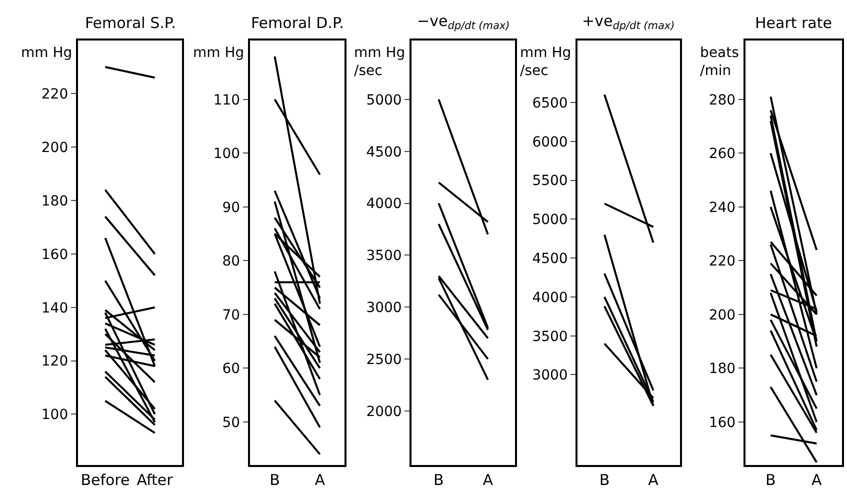 This screenshot has width=847, height=491. I want to click on y-tick-label: 240, so click(722, 208).